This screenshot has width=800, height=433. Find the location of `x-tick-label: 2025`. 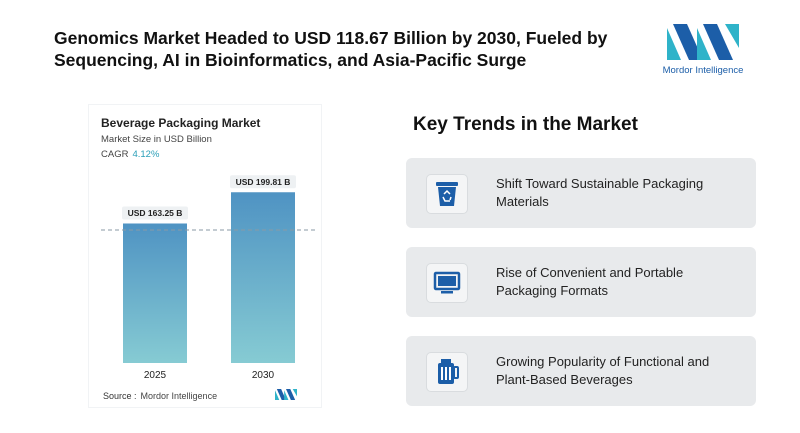

x-tick-label: 2025 is located at coordinates (155, 375).